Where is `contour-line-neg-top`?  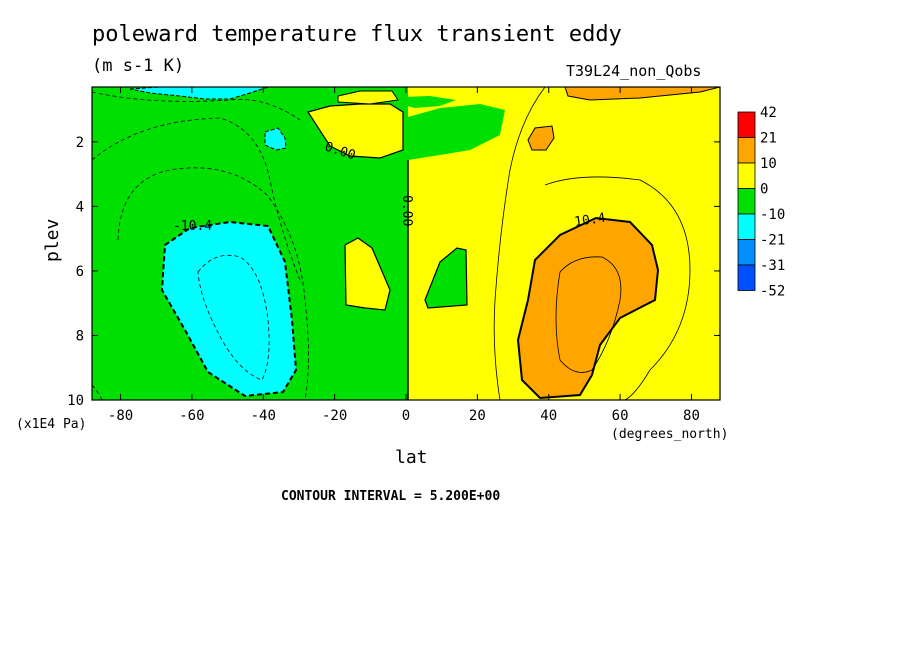 contour-line-neg-top is located at coordinates (196, 106).